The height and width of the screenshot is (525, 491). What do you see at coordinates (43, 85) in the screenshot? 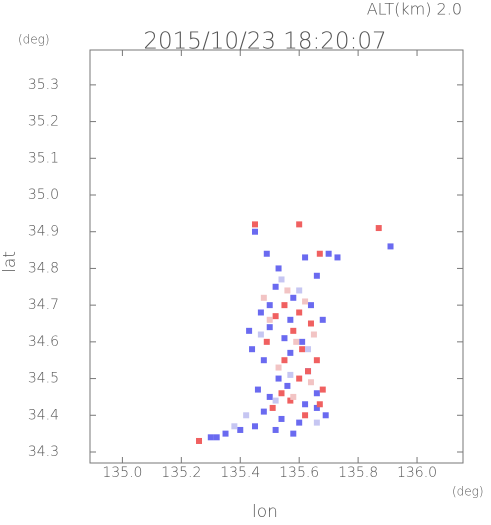
I see `y-tick-label: 35.3` at bounding box center [43, 85].